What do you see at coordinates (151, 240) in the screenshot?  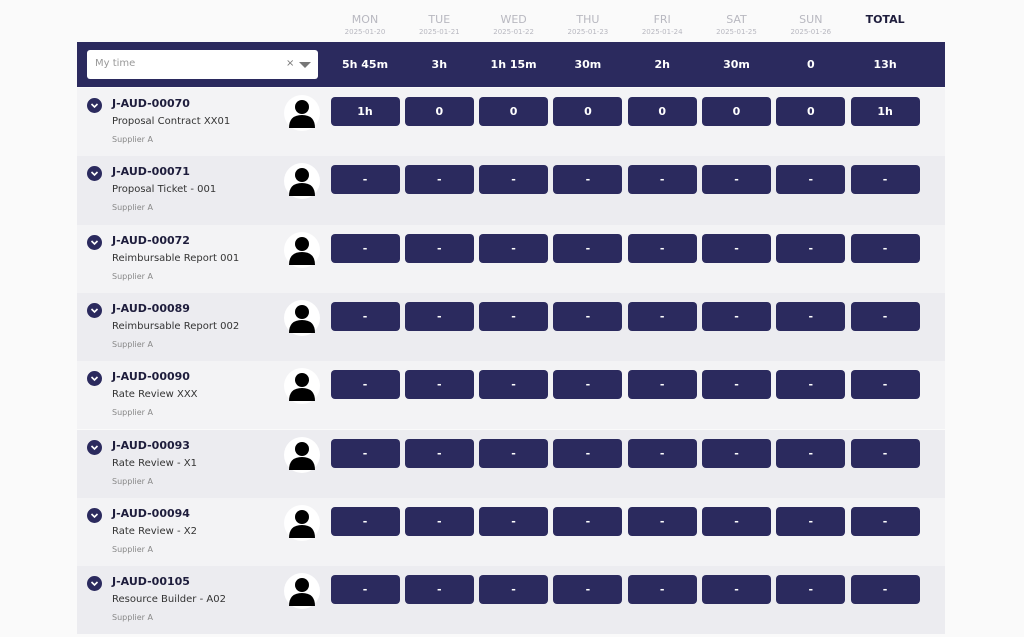 I see `task-id: J-AUD-00072` at bounding box center [151, 240].